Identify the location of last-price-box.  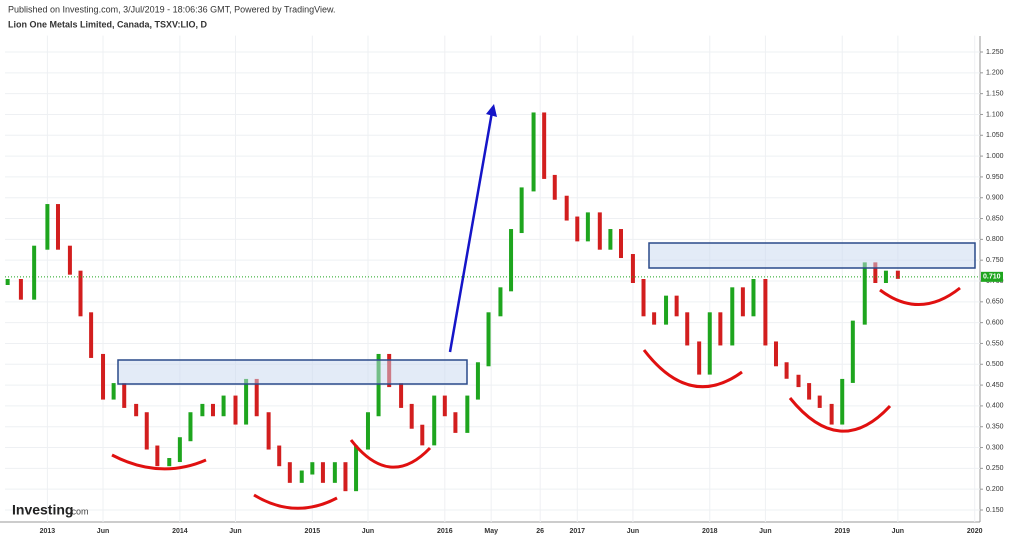
(992, 276).